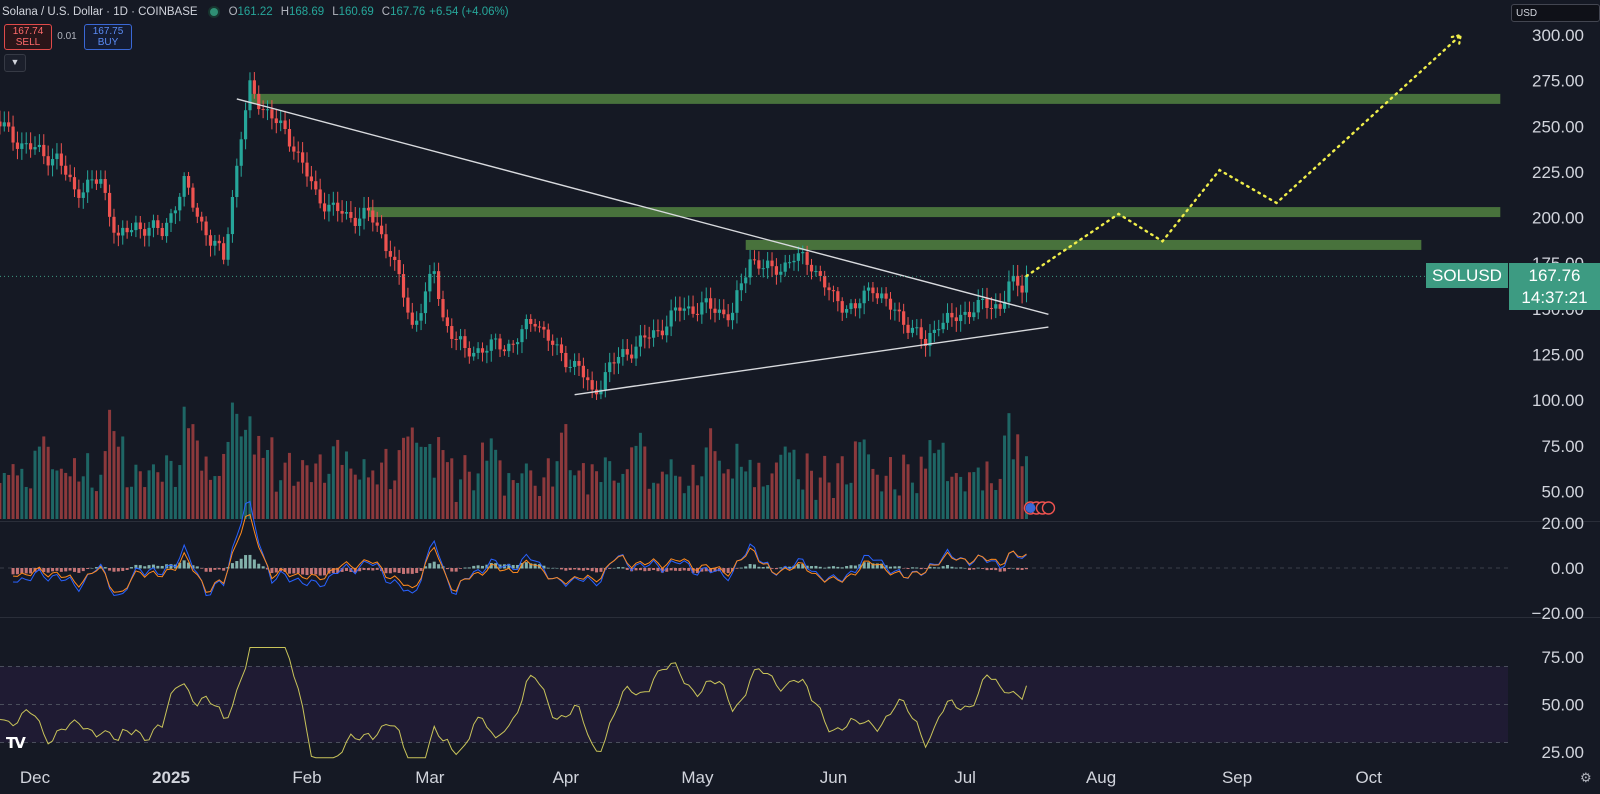 The width and height of the screenshot is (1600, 794). What do you see at coordinates (100, 12) in the screenshot?
I see `symbol-title: Solana / U.S. Dollar · 1D · COINBASE` at bounding box center [100, 12].